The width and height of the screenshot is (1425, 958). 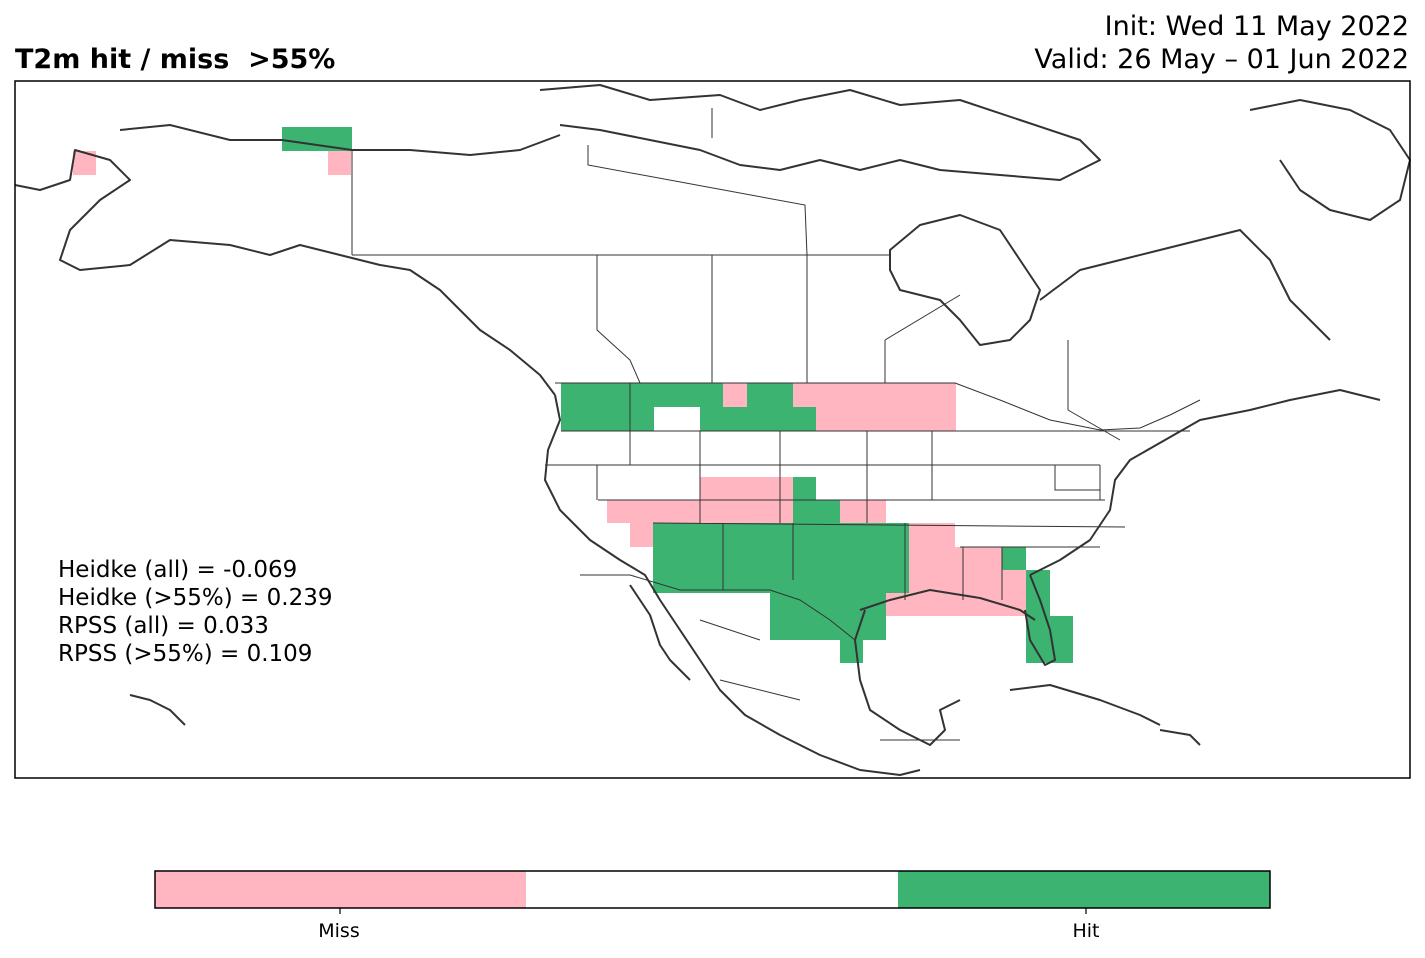 What do you see at coordinates (1221, 59) in the screenshot?
I see `valid-period: Valid: 26 May – 01 Jun 2022` at bounding box center [1221, 59].